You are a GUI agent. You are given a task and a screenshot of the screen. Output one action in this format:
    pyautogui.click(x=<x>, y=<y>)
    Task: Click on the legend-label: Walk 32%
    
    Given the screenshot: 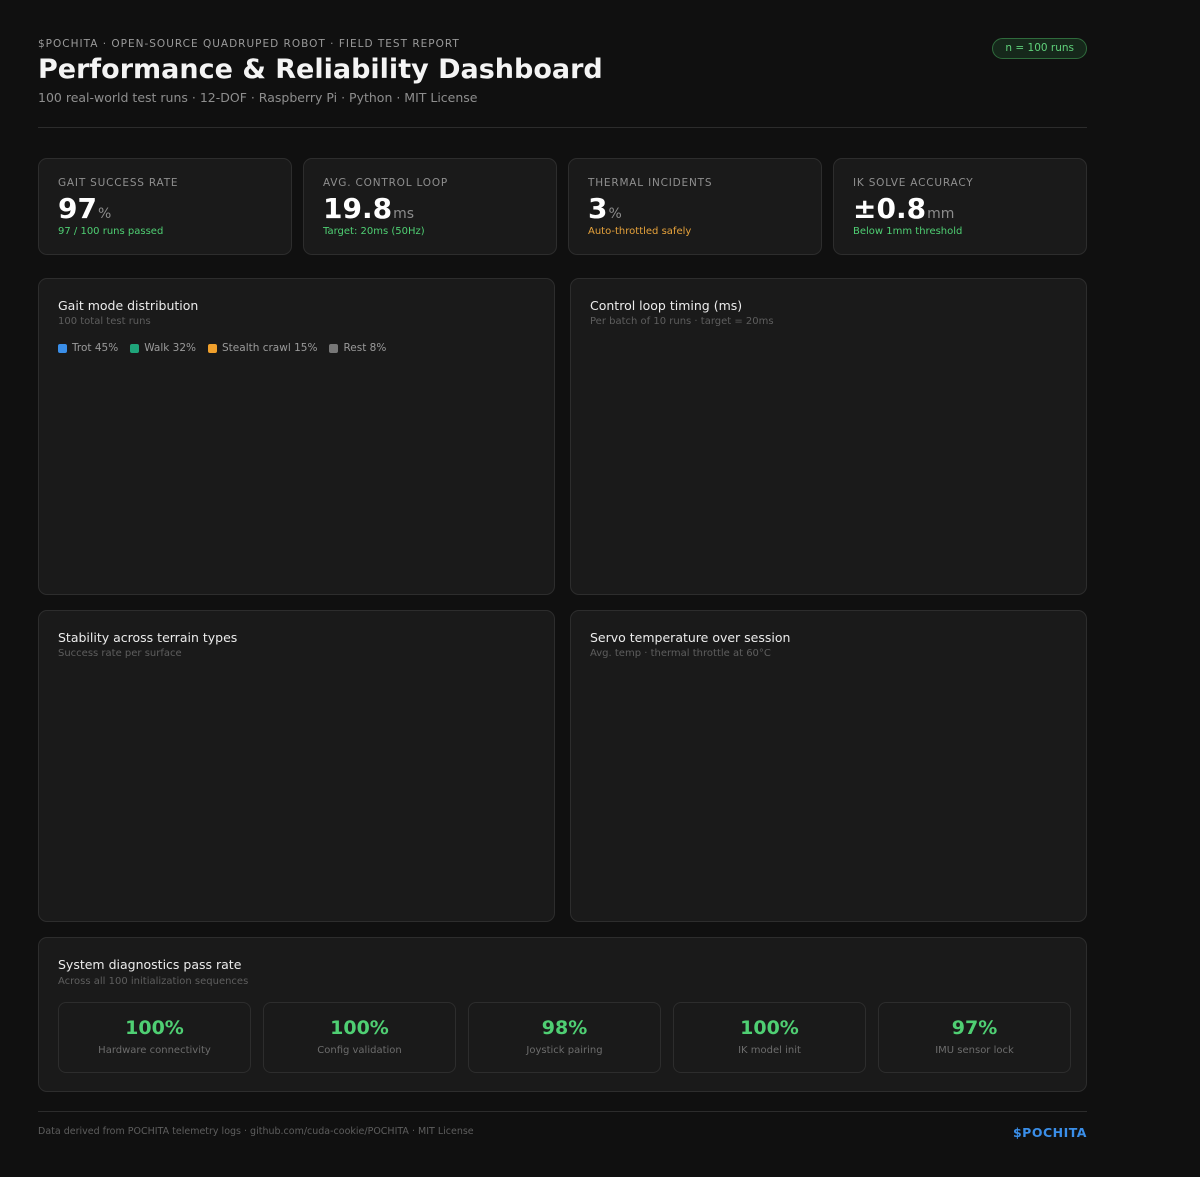 What is the action you would take?
    pyautogui.click(x=170, y=348)
    